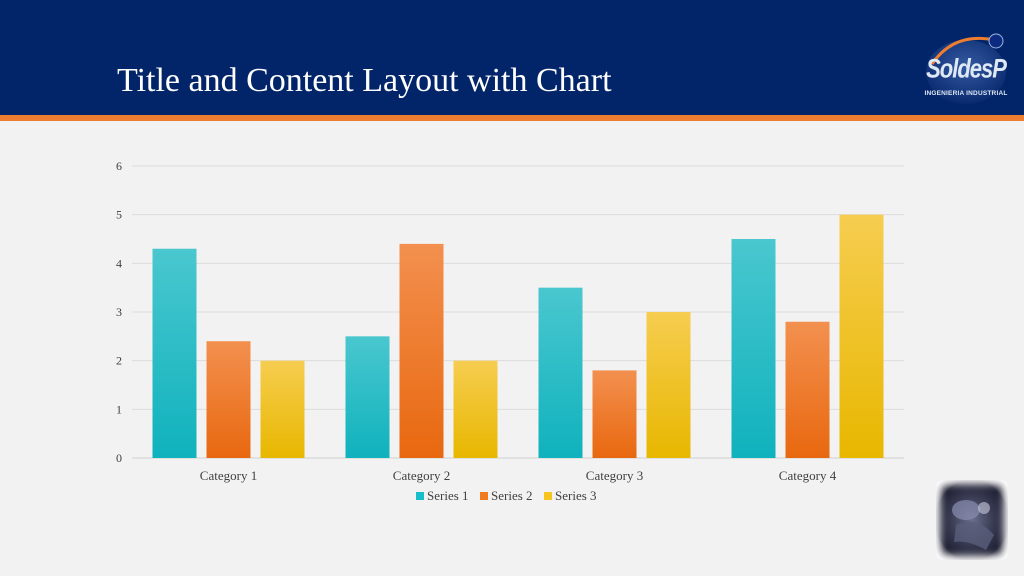 The width and height of the screenshot is (1024, 576). What do you see at coordinates (512, 495) in the screenshot?
I see `legend-label-2: Series 2` at bounding box center [512, 495].